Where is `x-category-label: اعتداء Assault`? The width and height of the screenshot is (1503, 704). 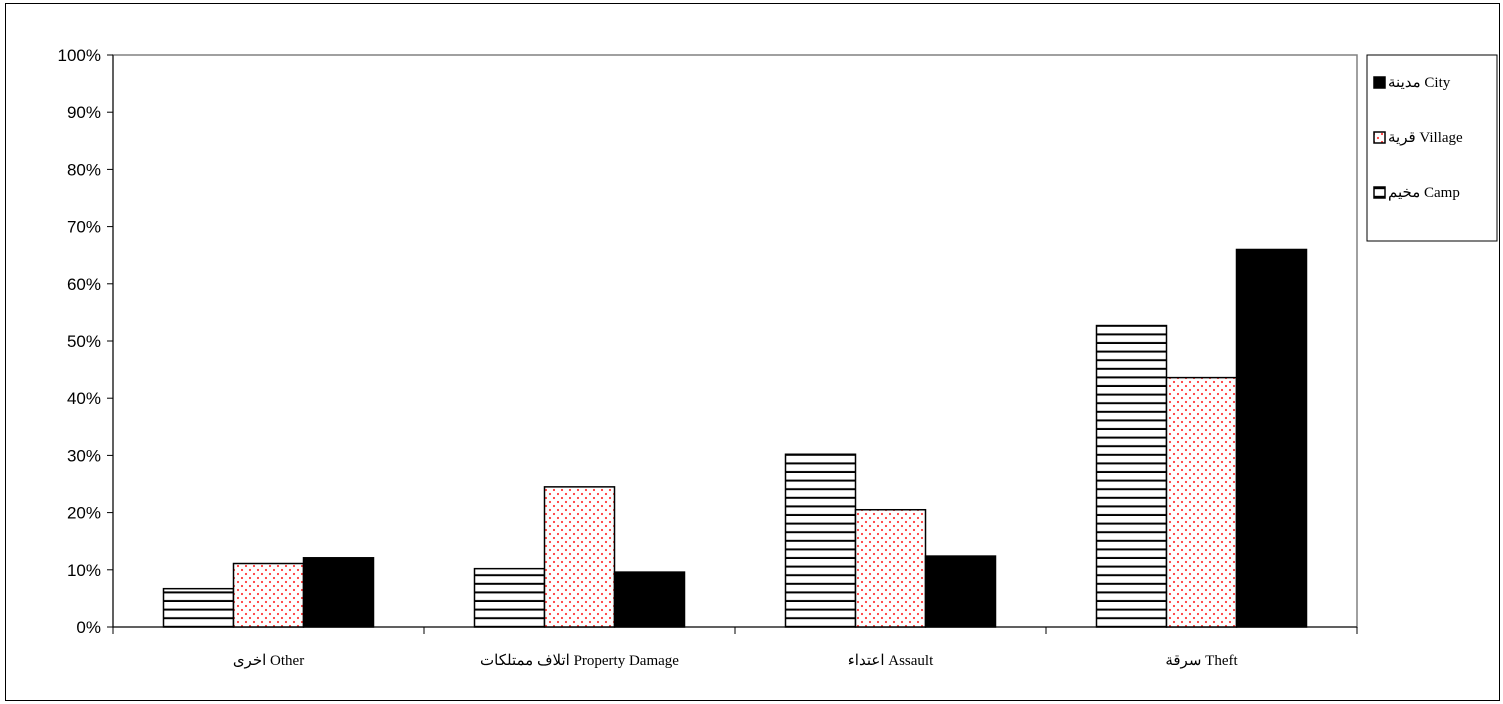 x-category-label: اعتداء Assault is located at coordinates (891, 661).